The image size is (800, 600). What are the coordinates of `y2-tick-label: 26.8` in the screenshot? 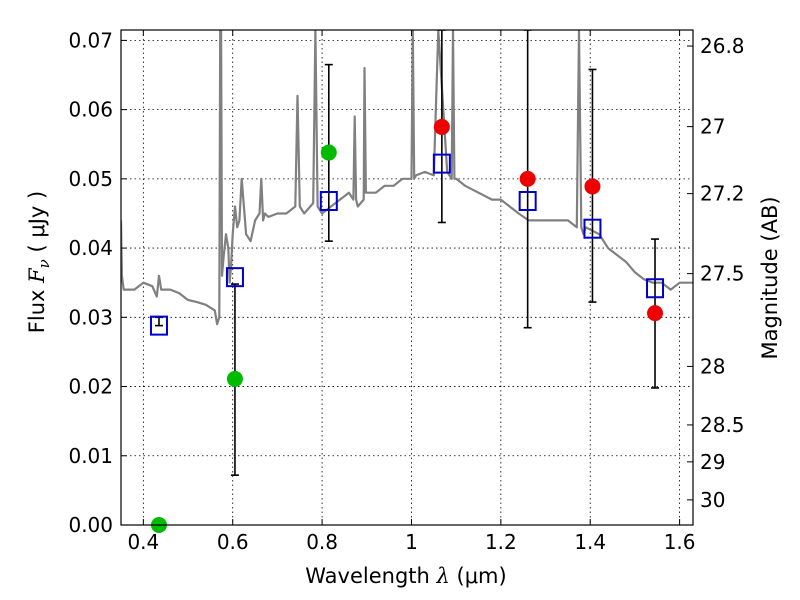 It's located at (722, 46).